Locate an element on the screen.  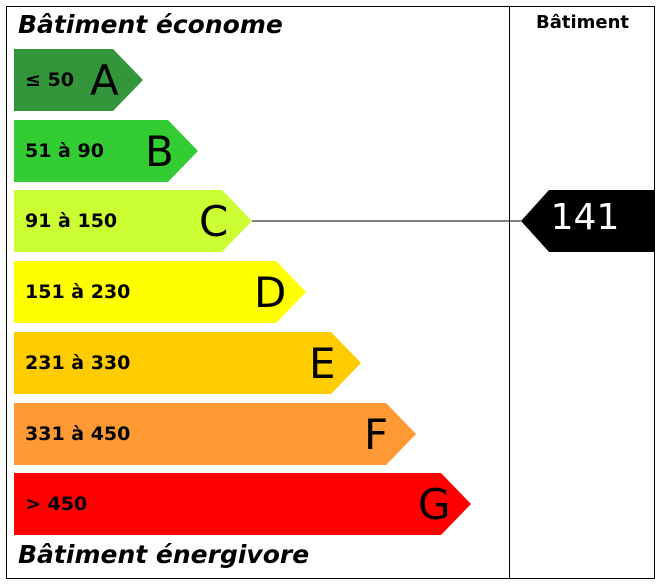
class-letter-c: C is located at coordinates (214, 221).